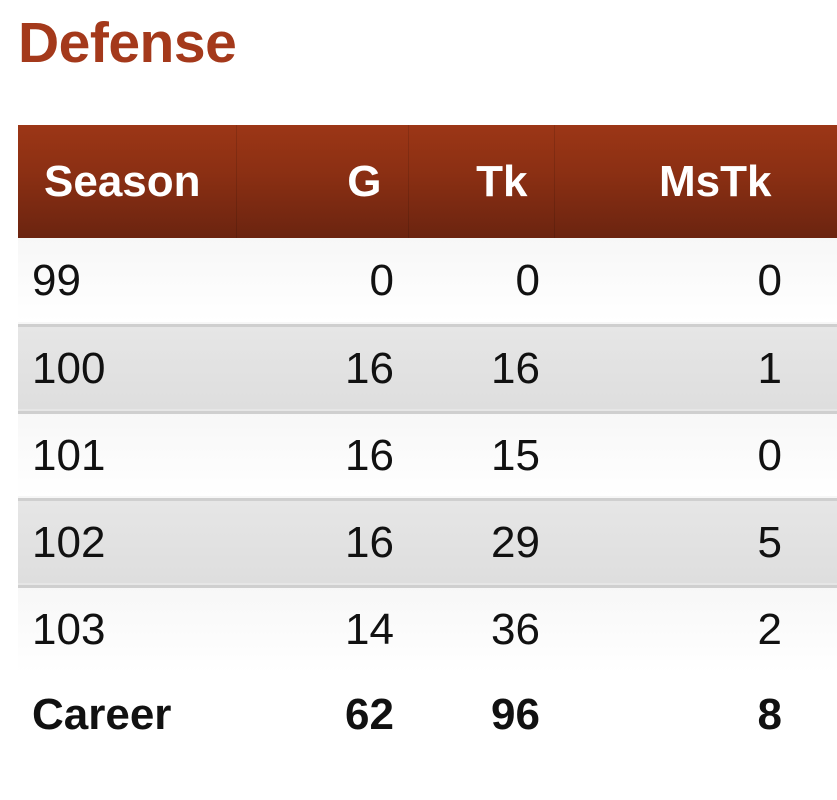 This screenshot has width=837, height=800. Describe the element at coordinates (427, 542) in the screenshot. I see `table-row: 102 16 29 5` at that location.